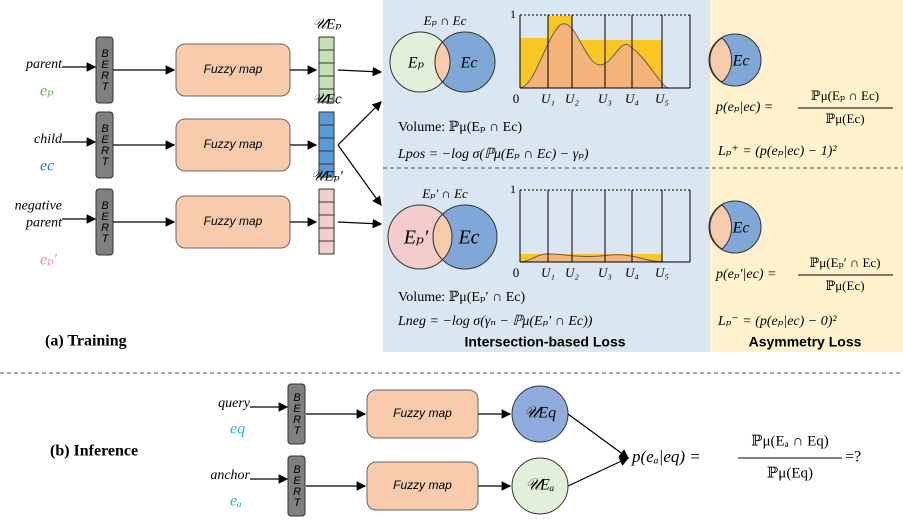  I want to click on inference-box-label: 𝒰Eₐ, so click(540, 485).